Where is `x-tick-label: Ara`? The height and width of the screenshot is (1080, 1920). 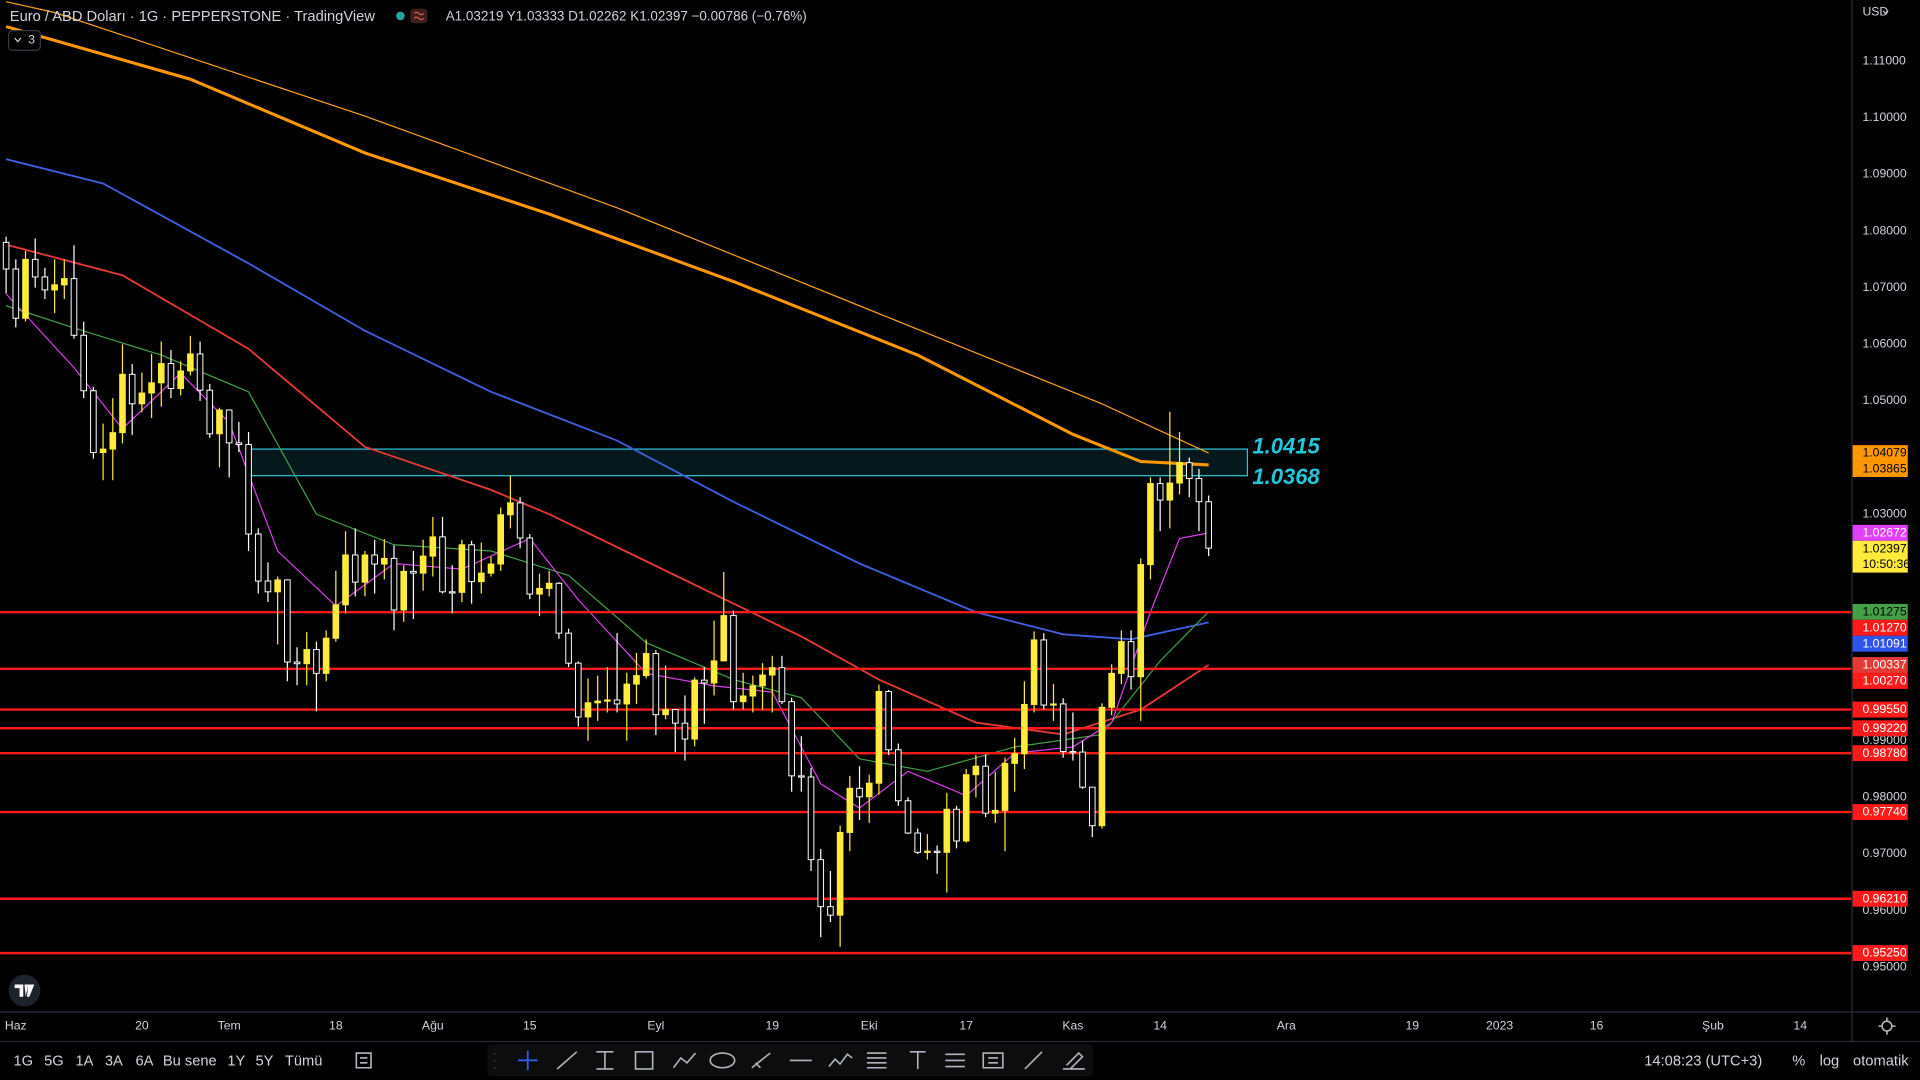 x-tick-label: Ara is located at coordinates (1286, 1025).